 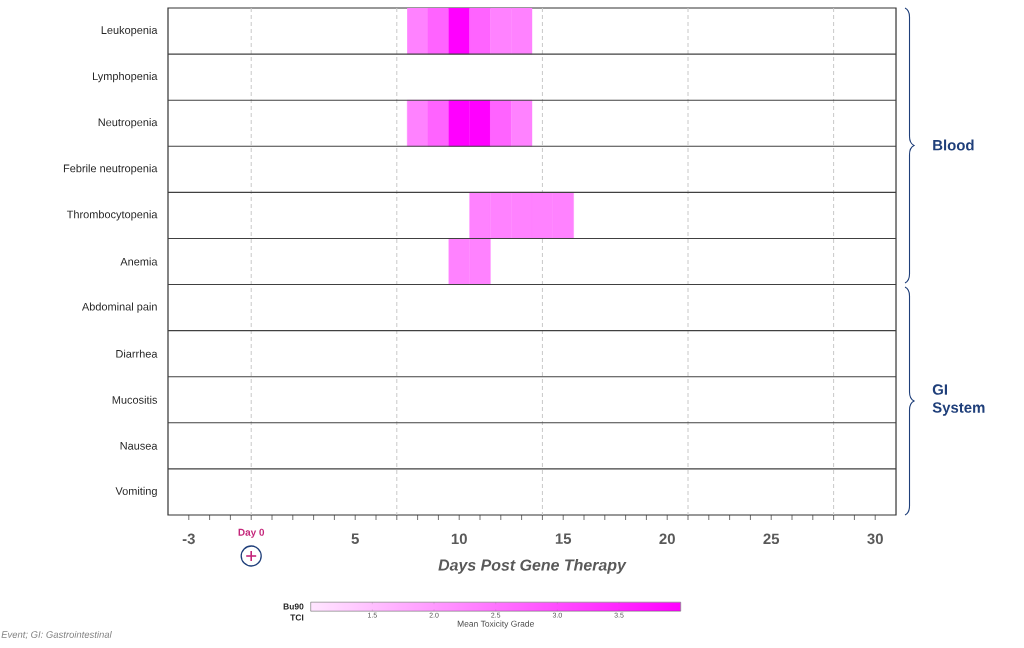 I want to click on y-tick-label: Vomiting, so click(x=136, y=492).